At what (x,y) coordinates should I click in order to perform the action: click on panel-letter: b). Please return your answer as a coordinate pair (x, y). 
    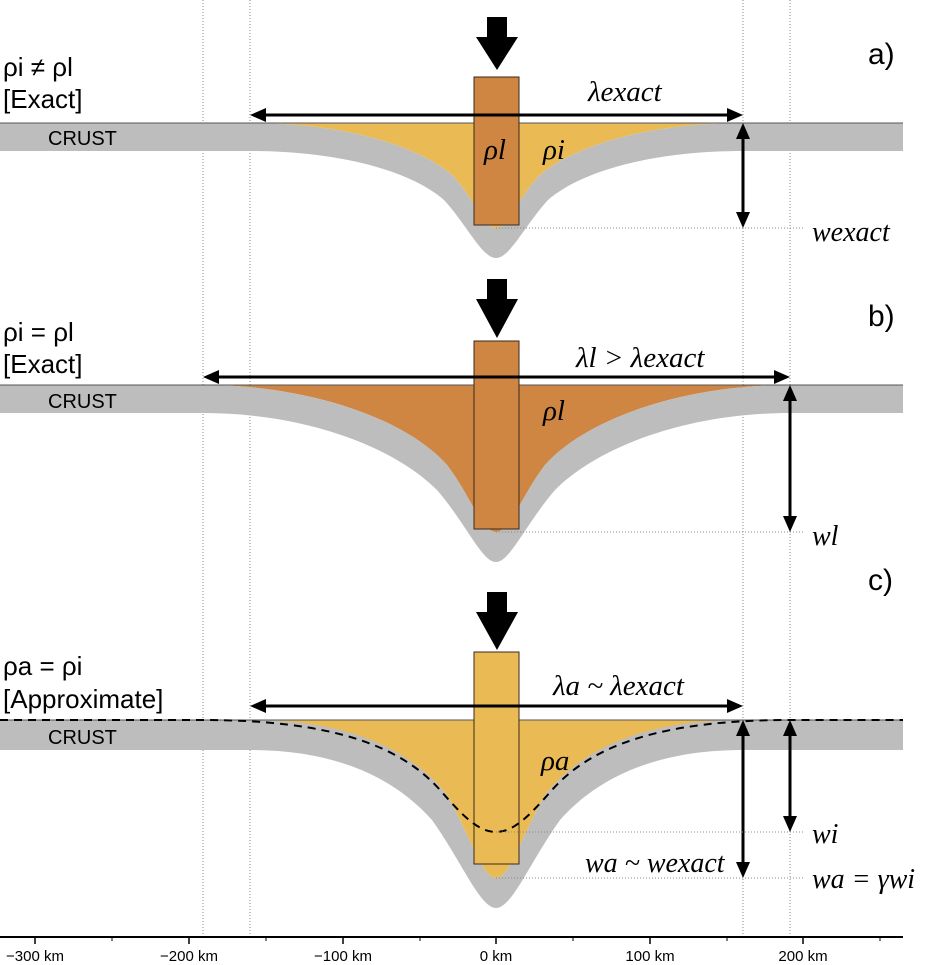
    Looking at the image, I should click on (881, 316).